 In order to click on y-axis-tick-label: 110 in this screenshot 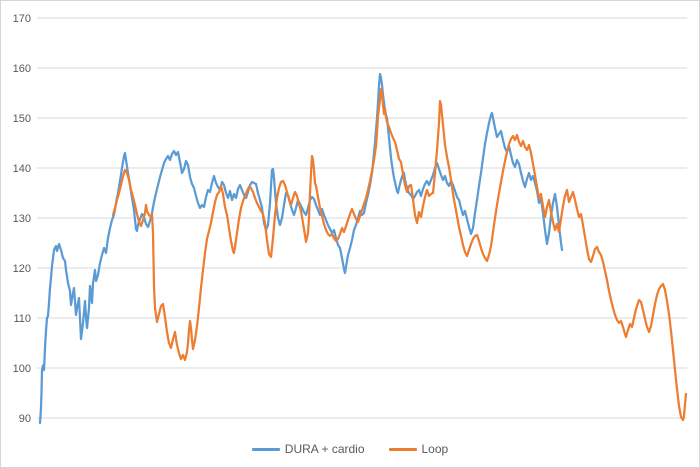, I will do `click(22, 319)`.